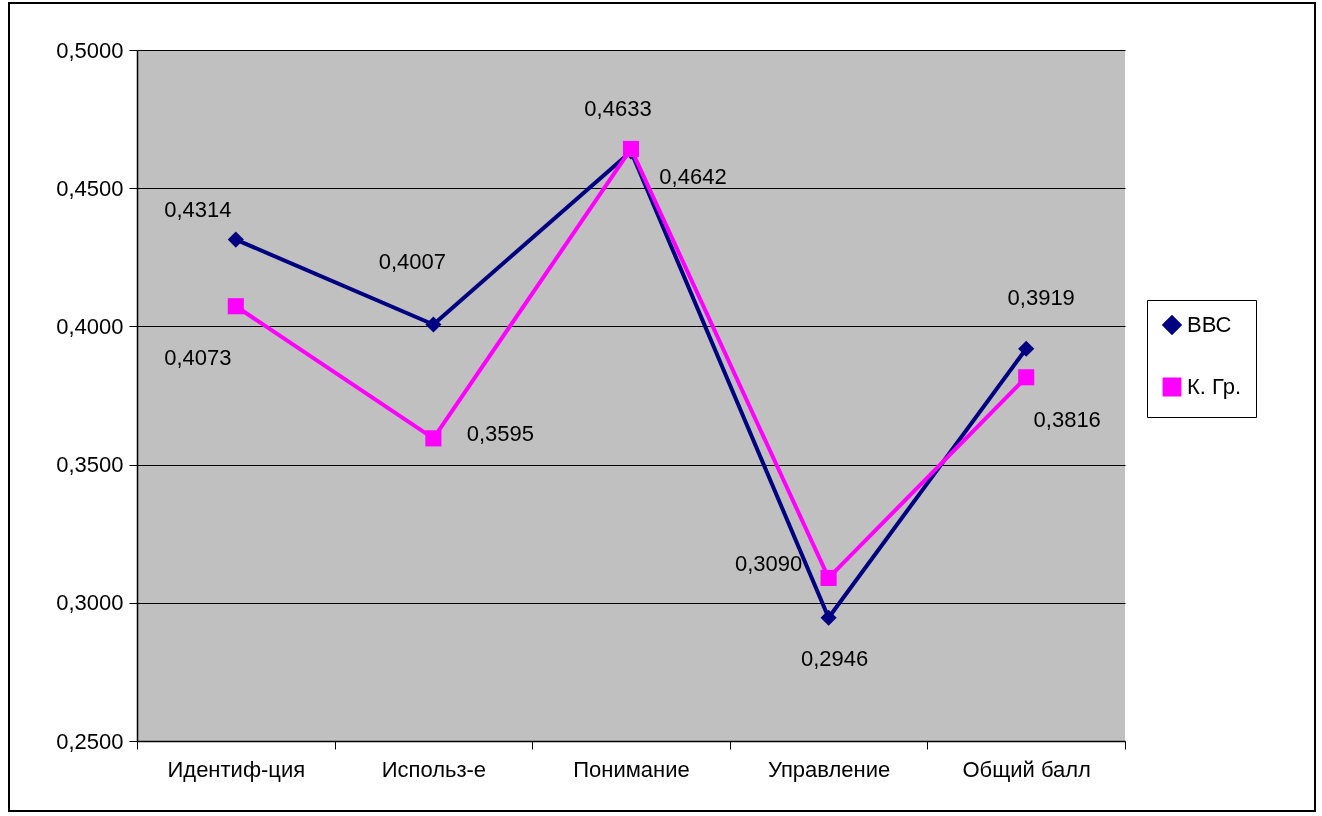  What do you see at coordinates (412, 262) in the screenshot?
I see `data-label: 0,4007` at bounding box center [412, 262].